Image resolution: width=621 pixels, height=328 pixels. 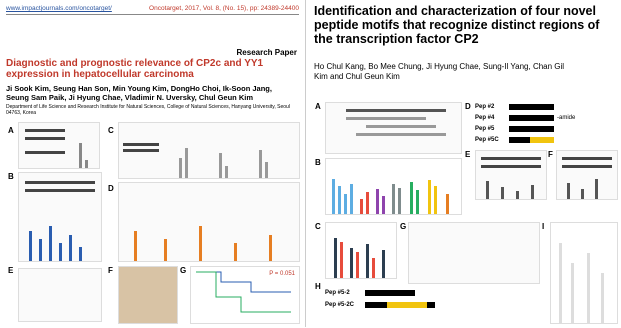 What do you see at coordinates (393, 128) in the screenshot?
I see `alignment-figure` at bounding box center [393, 128].